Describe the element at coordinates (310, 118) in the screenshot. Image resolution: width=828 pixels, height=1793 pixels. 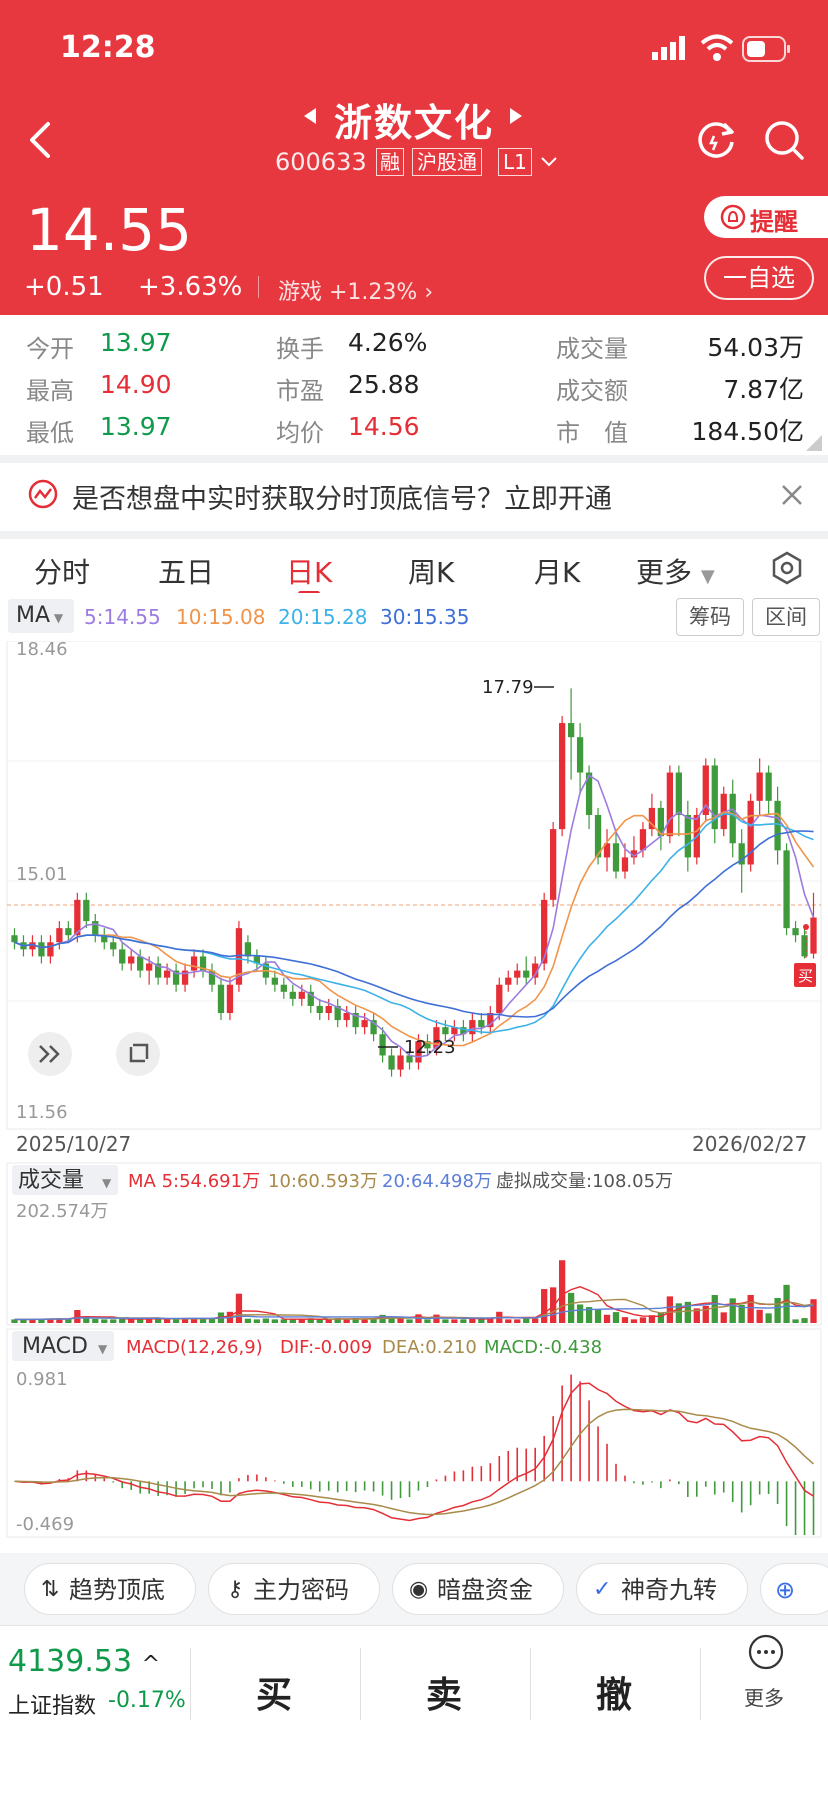
I see `prev-stock-icon` at that location.